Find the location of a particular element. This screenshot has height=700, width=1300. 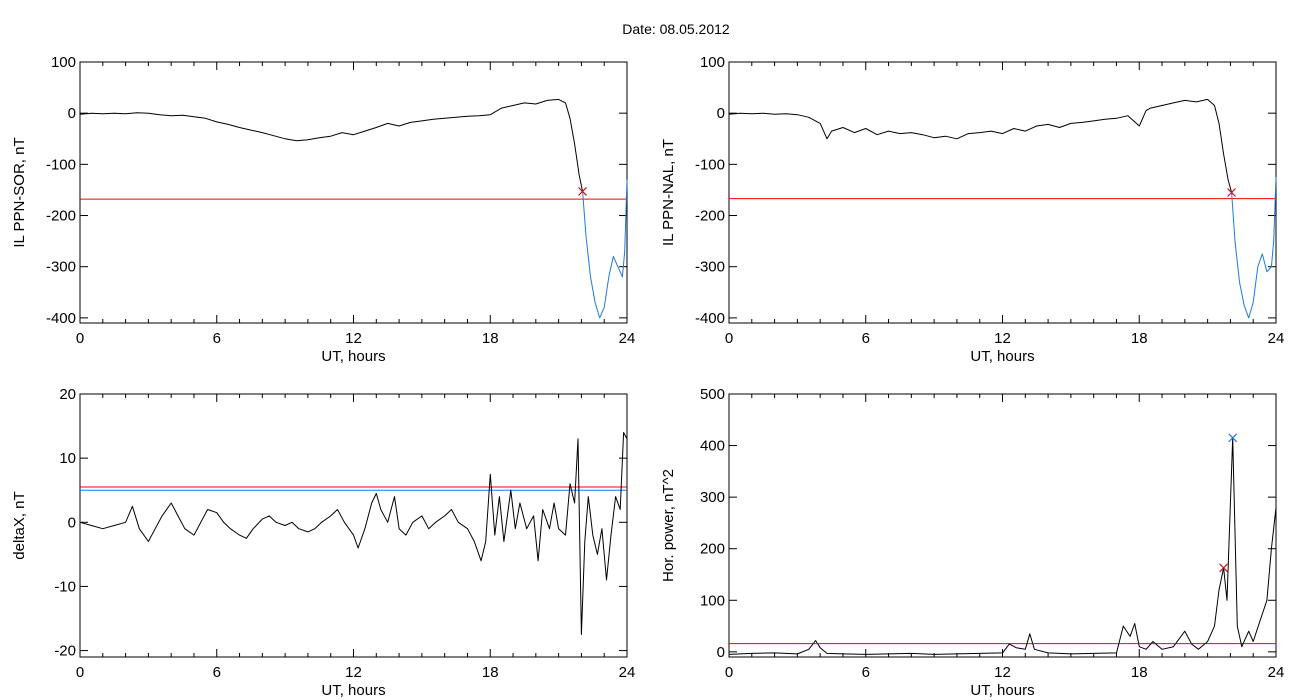

y-axis-label: deltaX, nT is located at coordinates (19, 525).